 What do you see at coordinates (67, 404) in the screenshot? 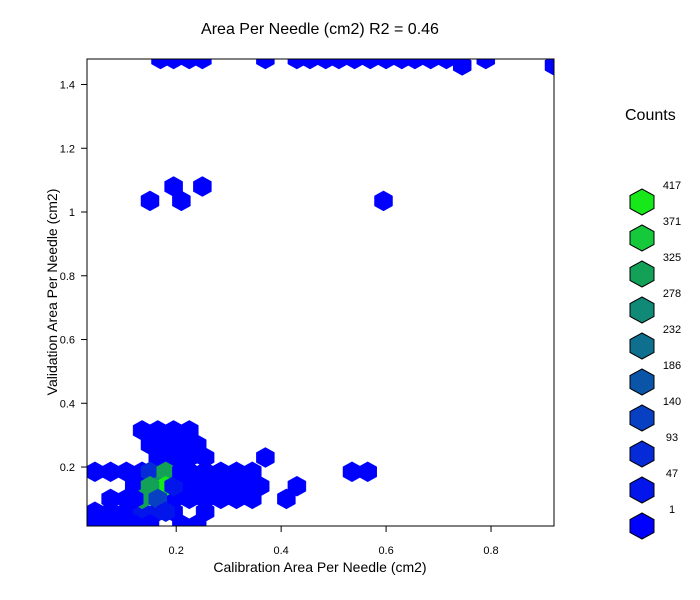
I see `y-tick-label: 0.4` at bounding box center [67, 404].